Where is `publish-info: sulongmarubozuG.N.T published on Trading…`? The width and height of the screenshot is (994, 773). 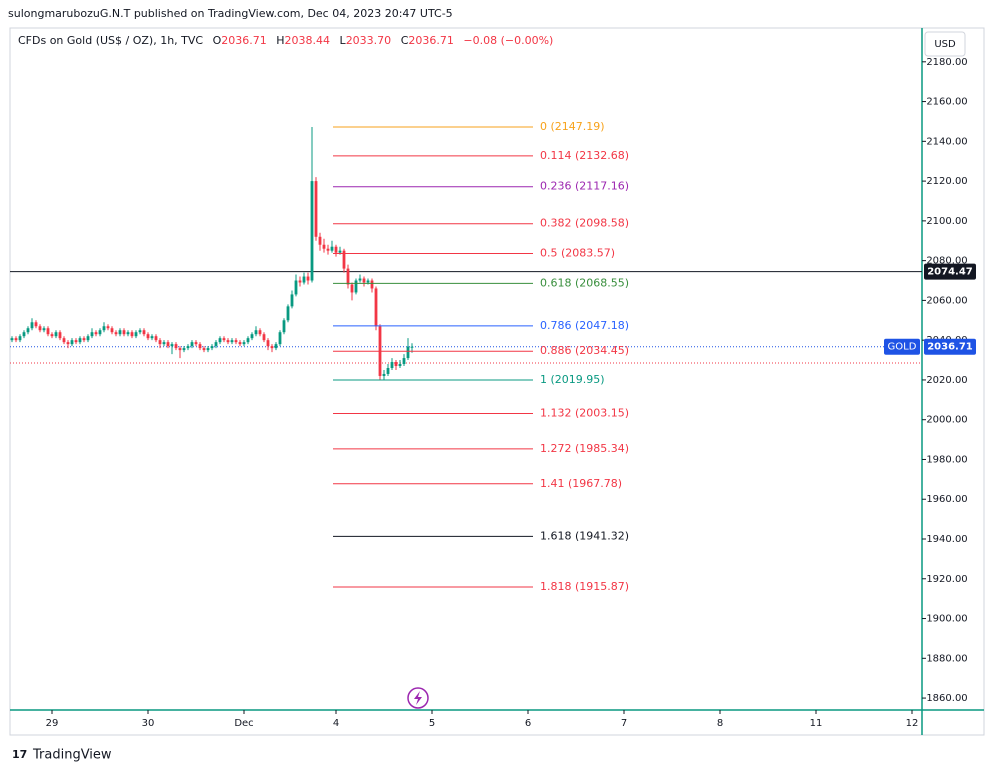
publish-info: sulongmarubozuG.N.T published on Trading… is located at coordinates (230, 13).